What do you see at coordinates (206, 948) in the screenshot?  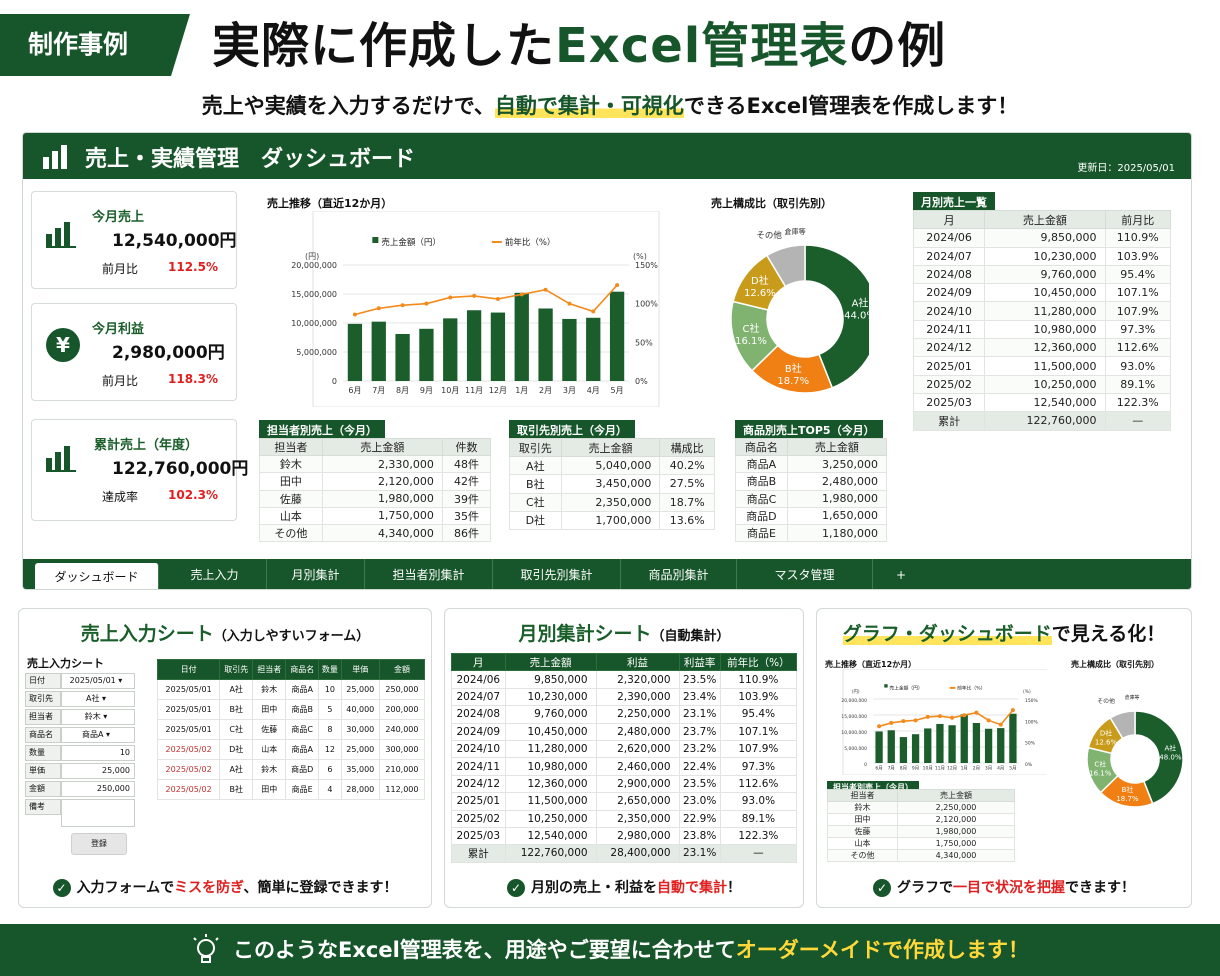 I see `lightbulb-icon` at bounding box center [206, 948].